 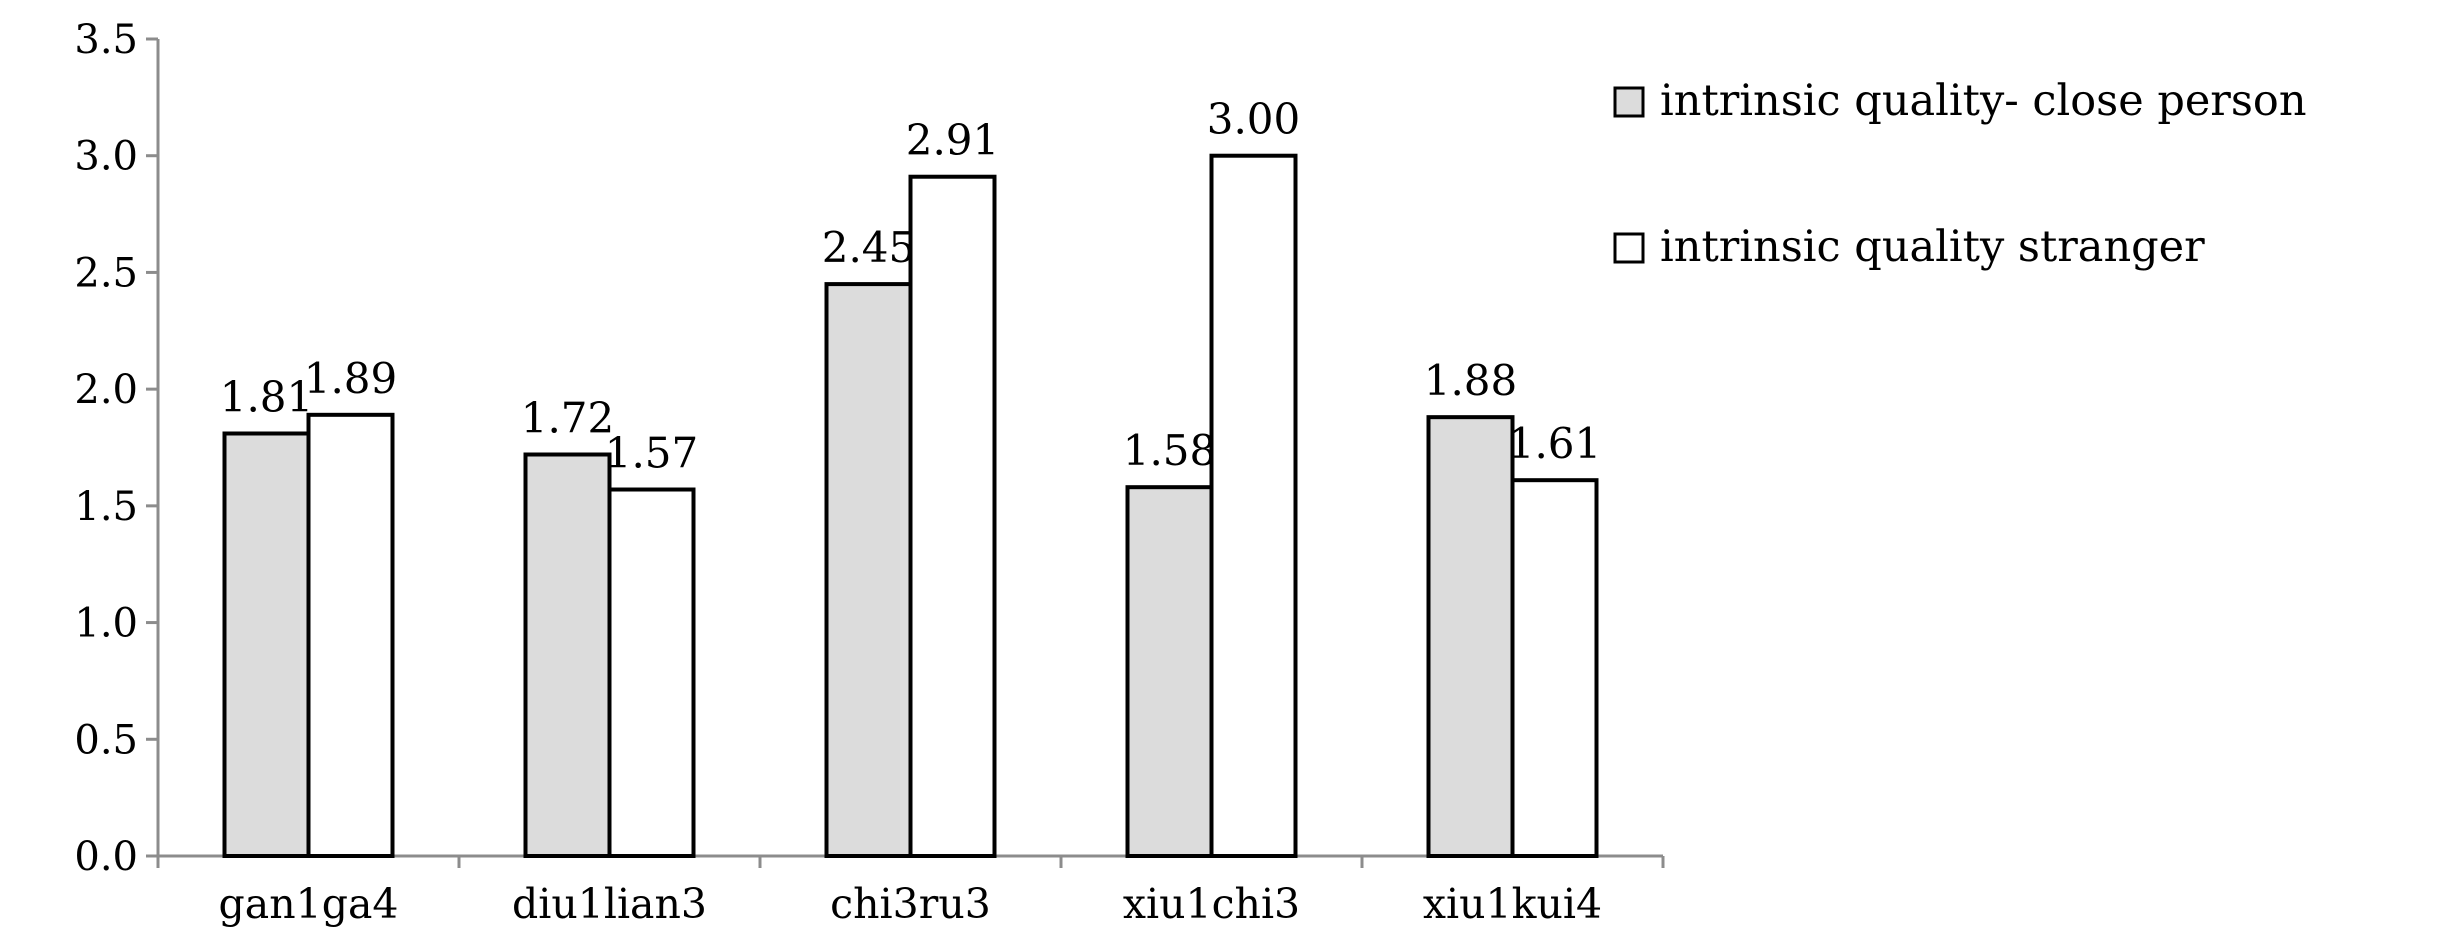 What do you see at coordinates (609, 904) in the screenshot?
I see `x-category-label: diu1lian3` at bounding box center [609, 904].